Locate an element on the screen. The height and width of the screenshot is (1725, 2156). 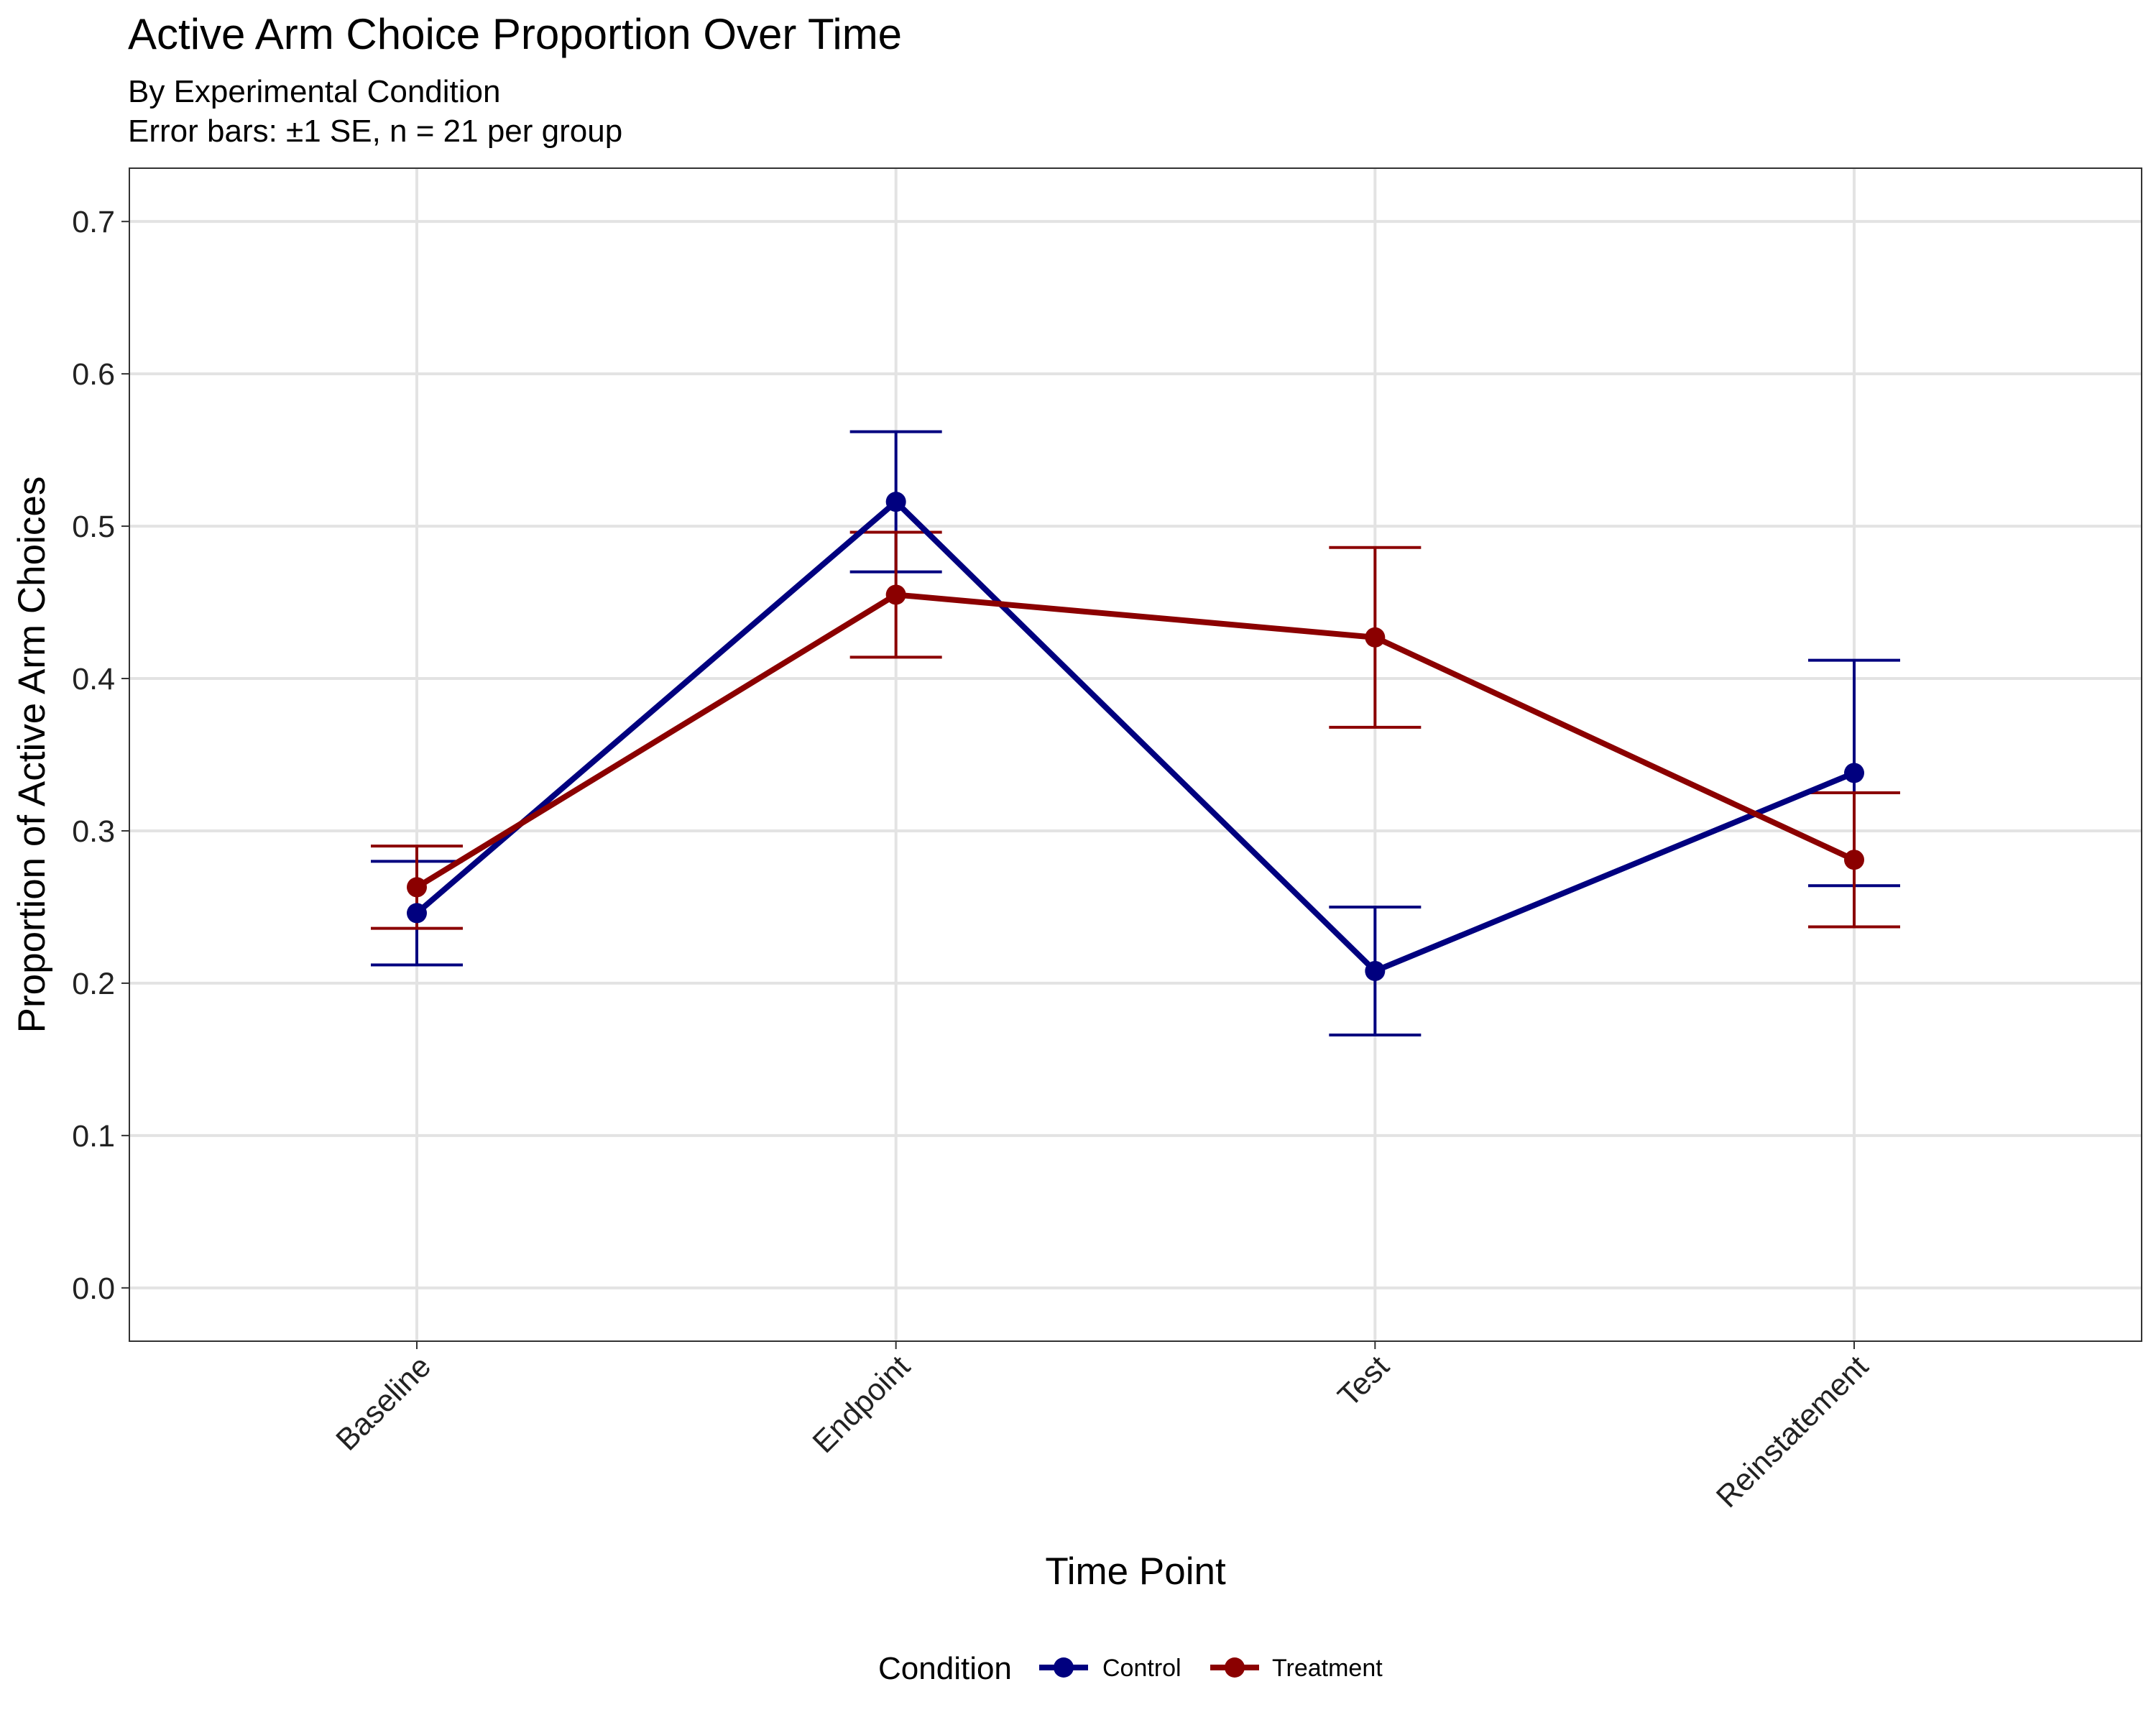
legend-label-treatment: Treatment is located at coordinates (1327, 1668).